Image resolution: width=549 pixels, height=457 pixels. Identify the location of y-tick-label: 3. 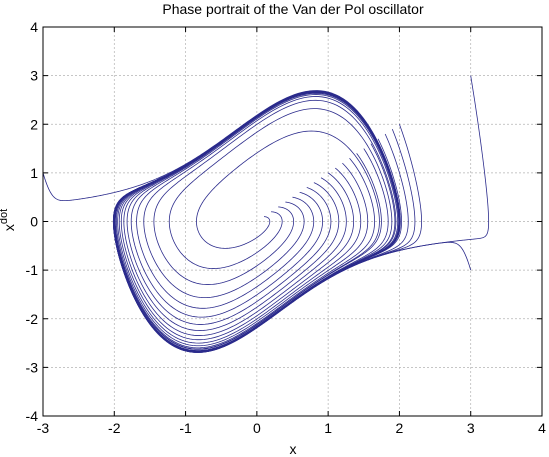
(34, 76).